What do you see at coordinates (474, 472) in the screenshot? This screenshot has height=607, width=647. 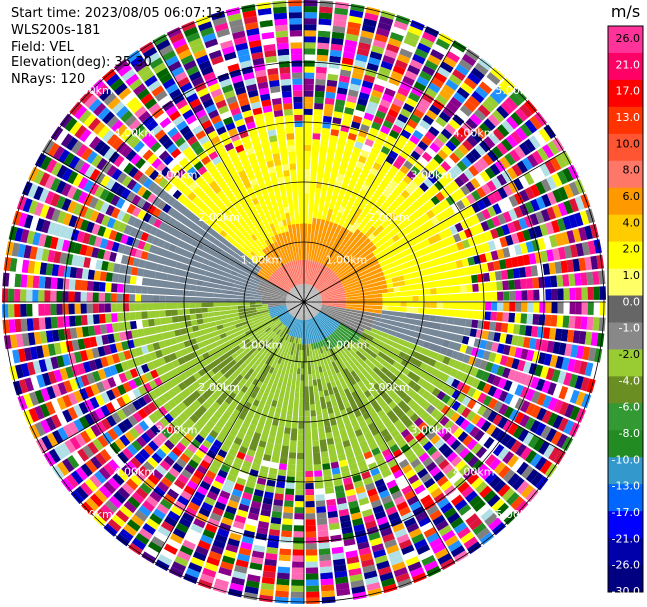 I see `ring-label: 4.00km` at bounding box center [474, 472].